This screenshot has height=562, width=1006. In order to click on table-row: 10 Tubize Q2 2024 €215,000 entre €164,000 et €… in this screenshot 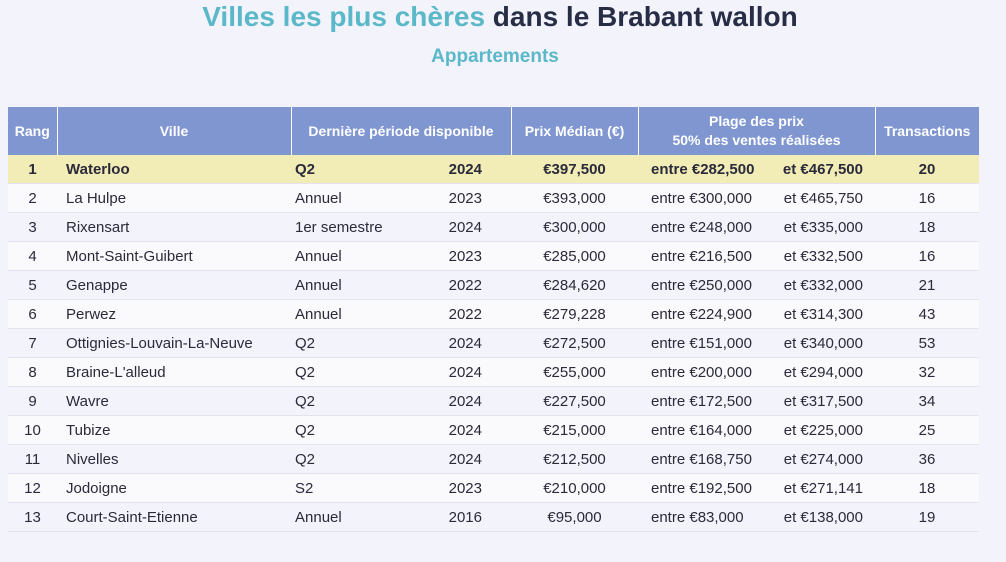, I will do `click(493, 430)`.